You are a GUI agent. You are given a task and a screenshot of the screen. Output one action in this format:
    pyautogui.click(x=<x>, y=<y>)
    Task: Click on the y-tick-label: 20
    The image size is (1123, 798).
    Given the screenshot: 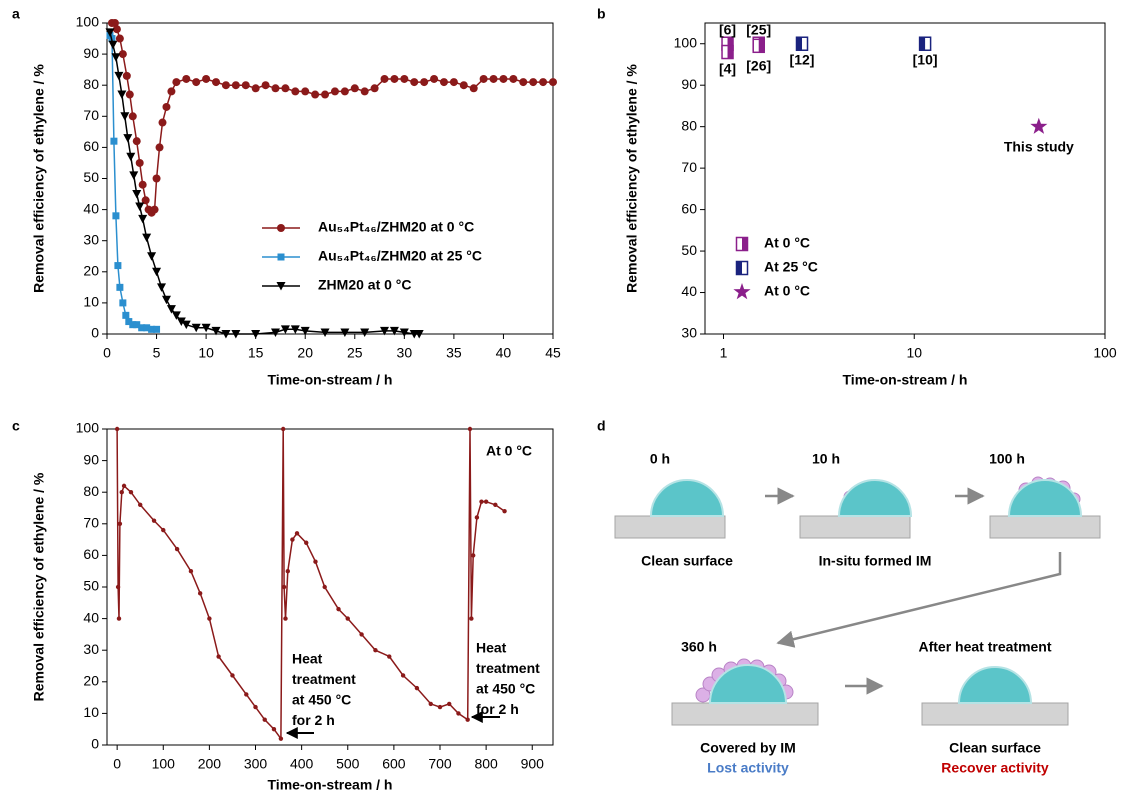 What is the action you would take?
    pyautogui.click(x=91, y=271)
    